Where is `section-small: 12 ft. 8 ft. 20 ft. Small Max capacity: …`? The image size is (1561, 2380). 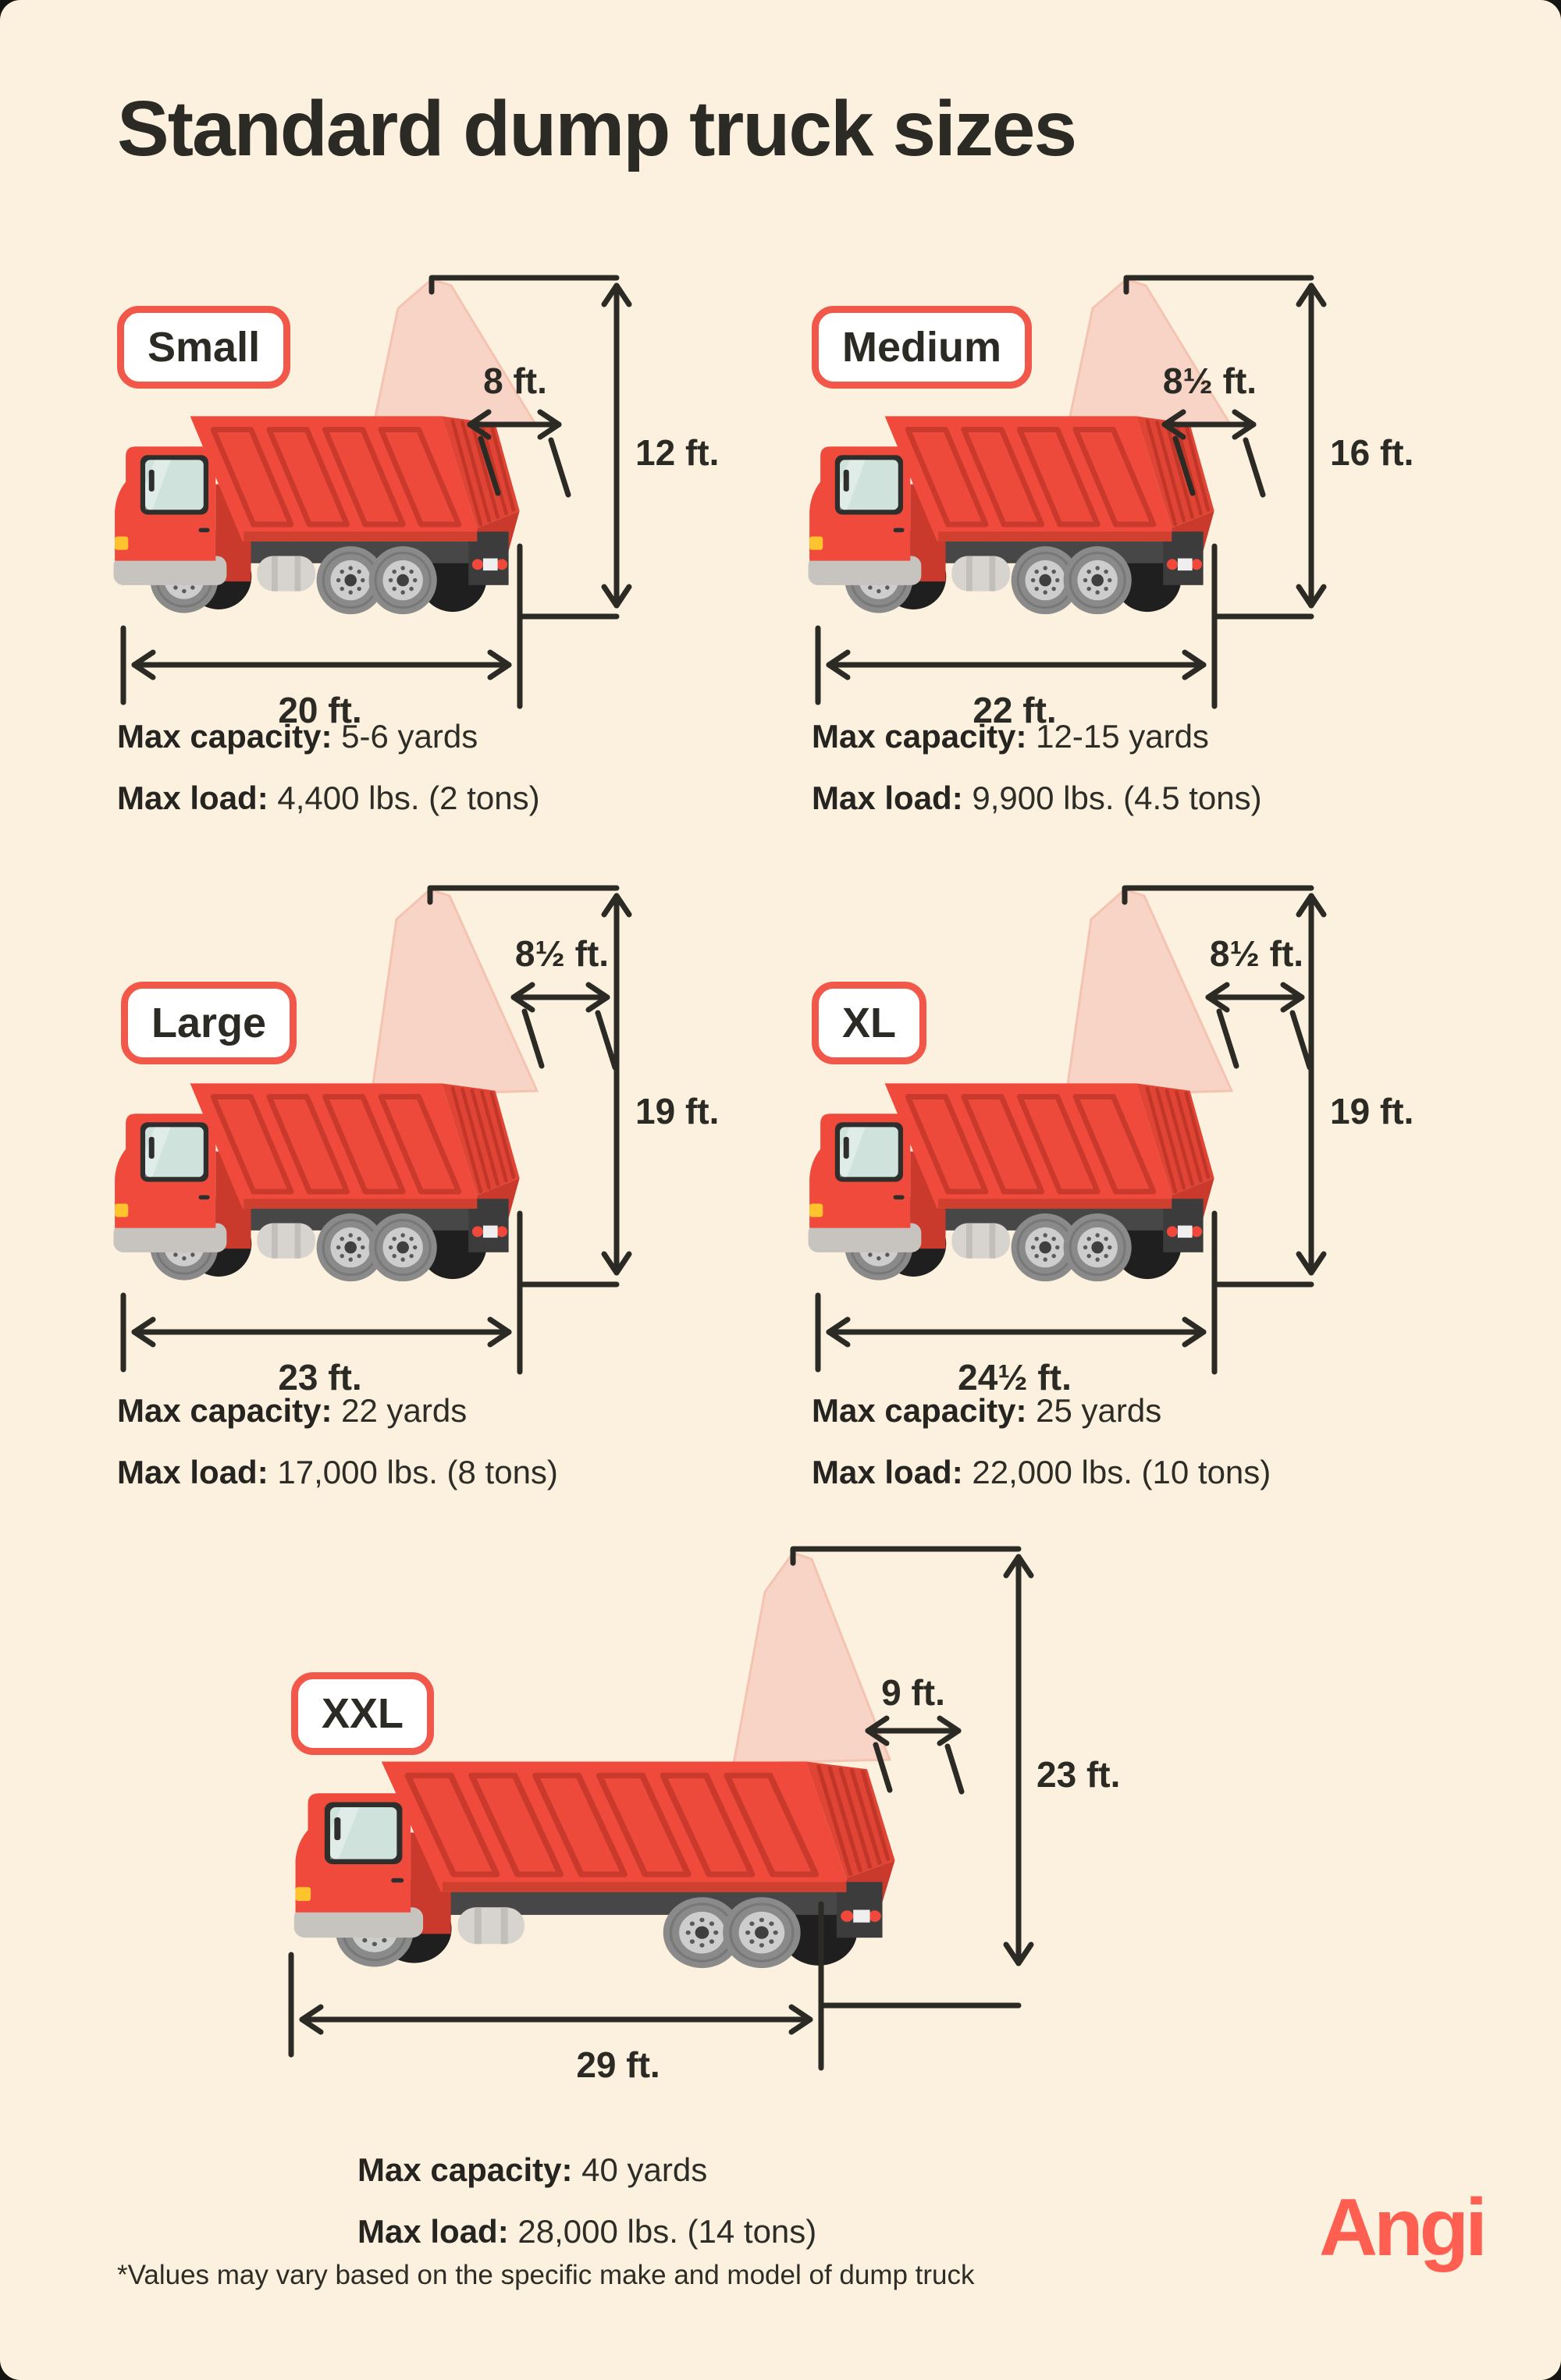
section-small: 12 ft. 8 ft. 20 ft. Small Max capacity: … is located at coordinates (429, 538).